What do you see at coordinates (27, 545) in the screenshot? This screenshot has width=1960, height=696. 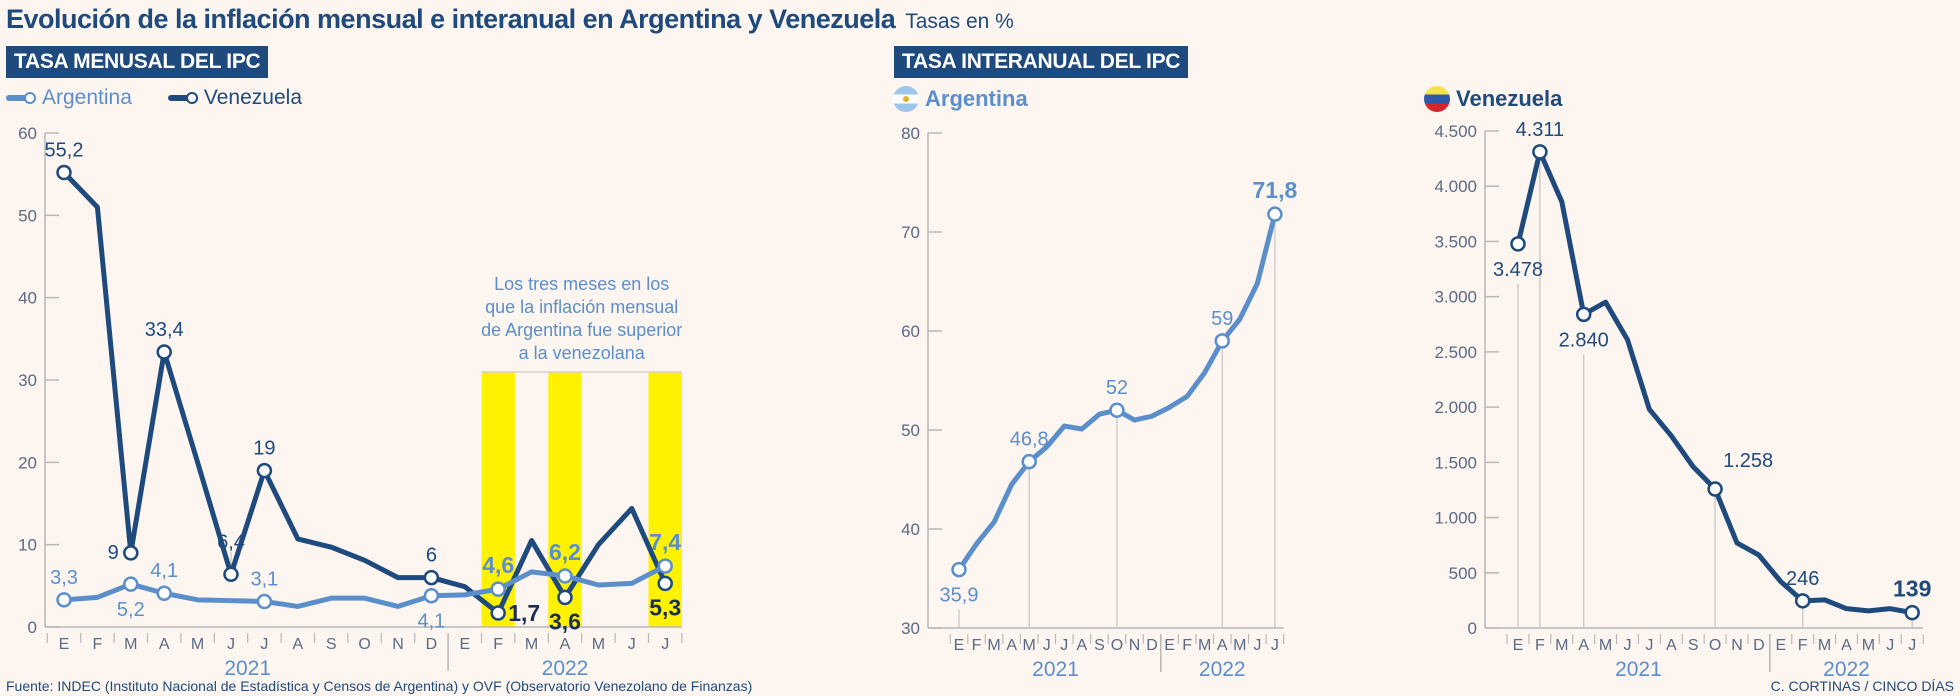 I see `y-tick-label: 10` at bounding box center [27, 545].